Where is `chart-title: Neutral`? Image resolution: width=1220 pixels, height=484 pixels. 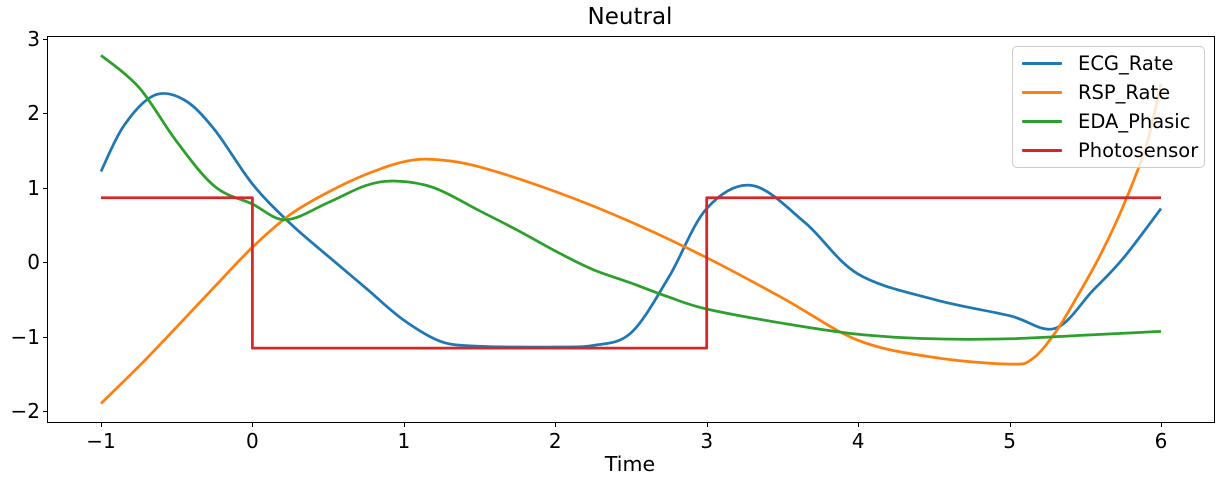 chart-title: Neutral is located at coordinates (630, 17).